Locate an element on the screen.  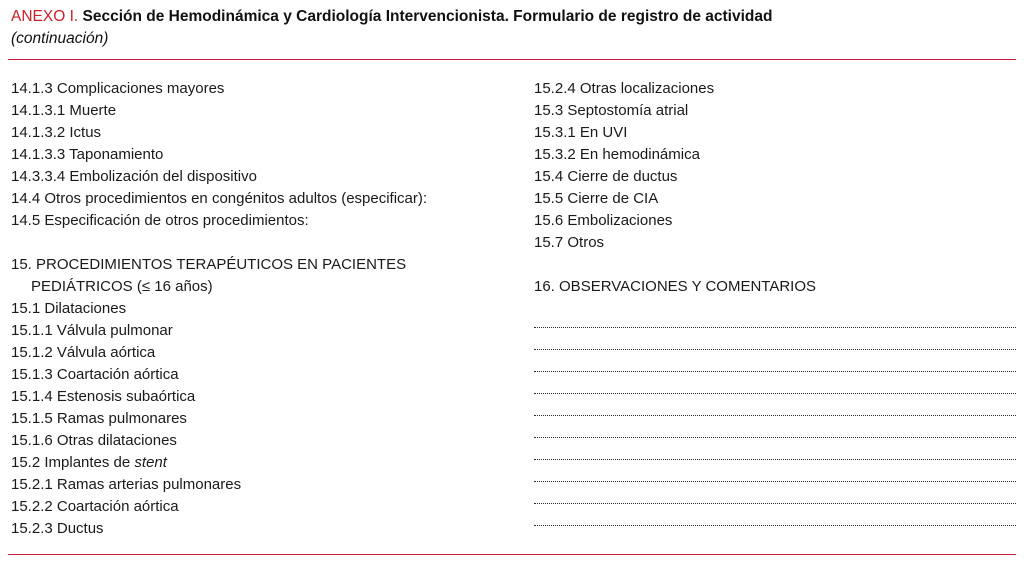
left-column-item: 15.1.2 Válvula aórtica is located at coordinates (266, 353).